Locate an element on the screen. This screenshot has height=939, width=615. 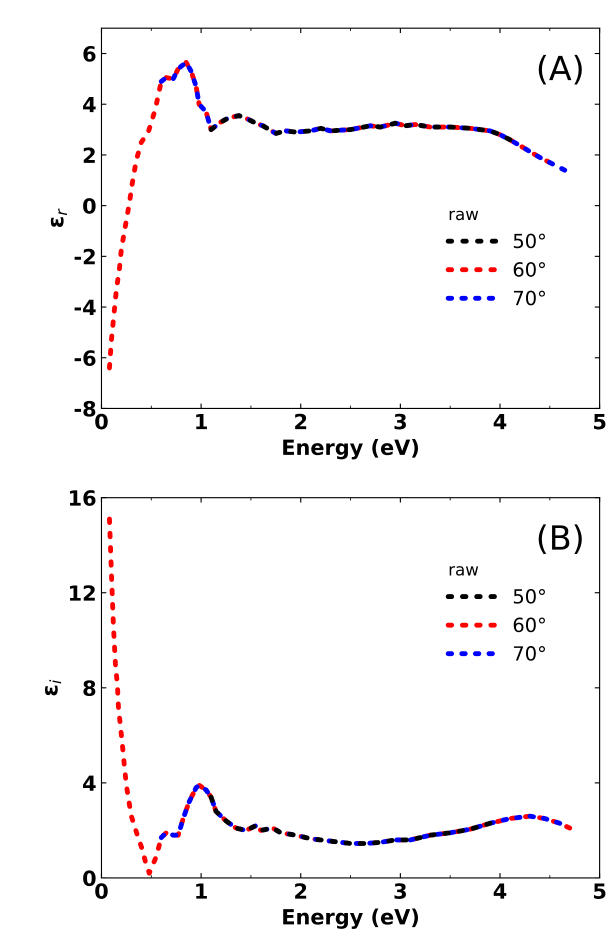
y-axis-title: ε$_{i}$ is located at coordinates (53, 688).